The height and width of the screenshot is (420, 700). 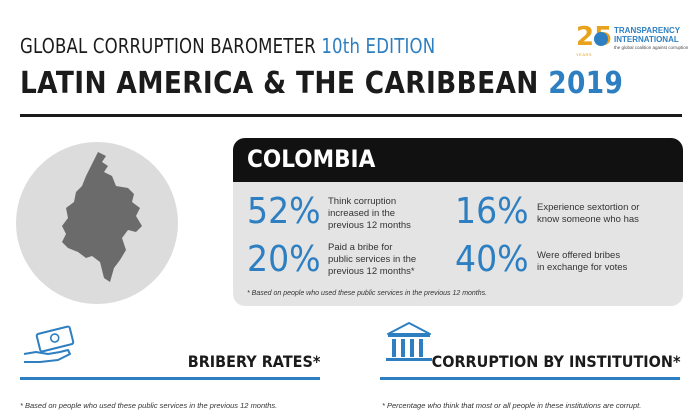 I want to click on stat-line: Paid a bribe for, so click(x=360, y=247).